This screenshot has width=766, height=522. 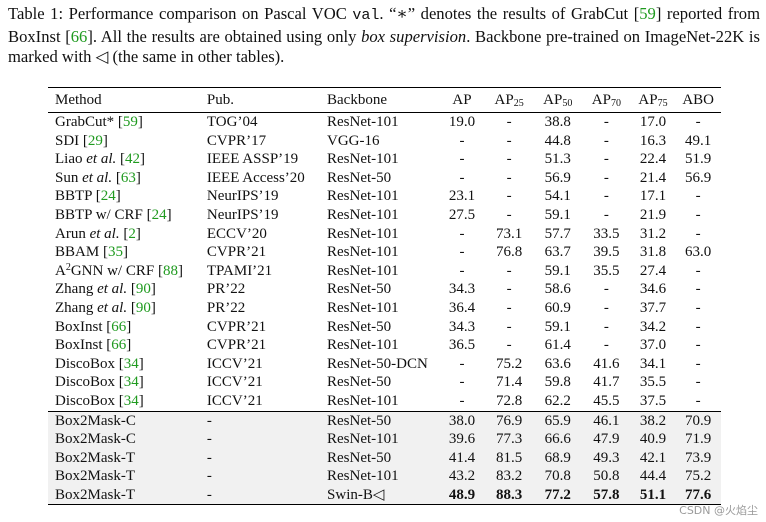 What do you see at coordinates (509, 382) in the screenshot?
I see `ap25-cell: 71.4` at bounding box center [509, 382].